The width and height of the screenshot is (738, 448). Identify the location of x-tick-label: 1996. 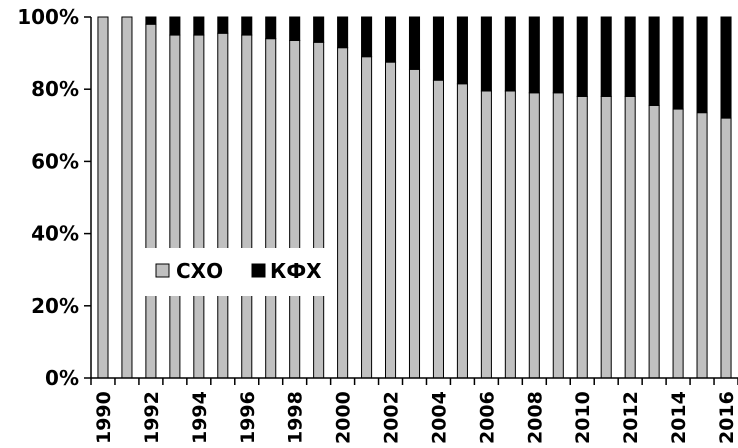
(248, 417).